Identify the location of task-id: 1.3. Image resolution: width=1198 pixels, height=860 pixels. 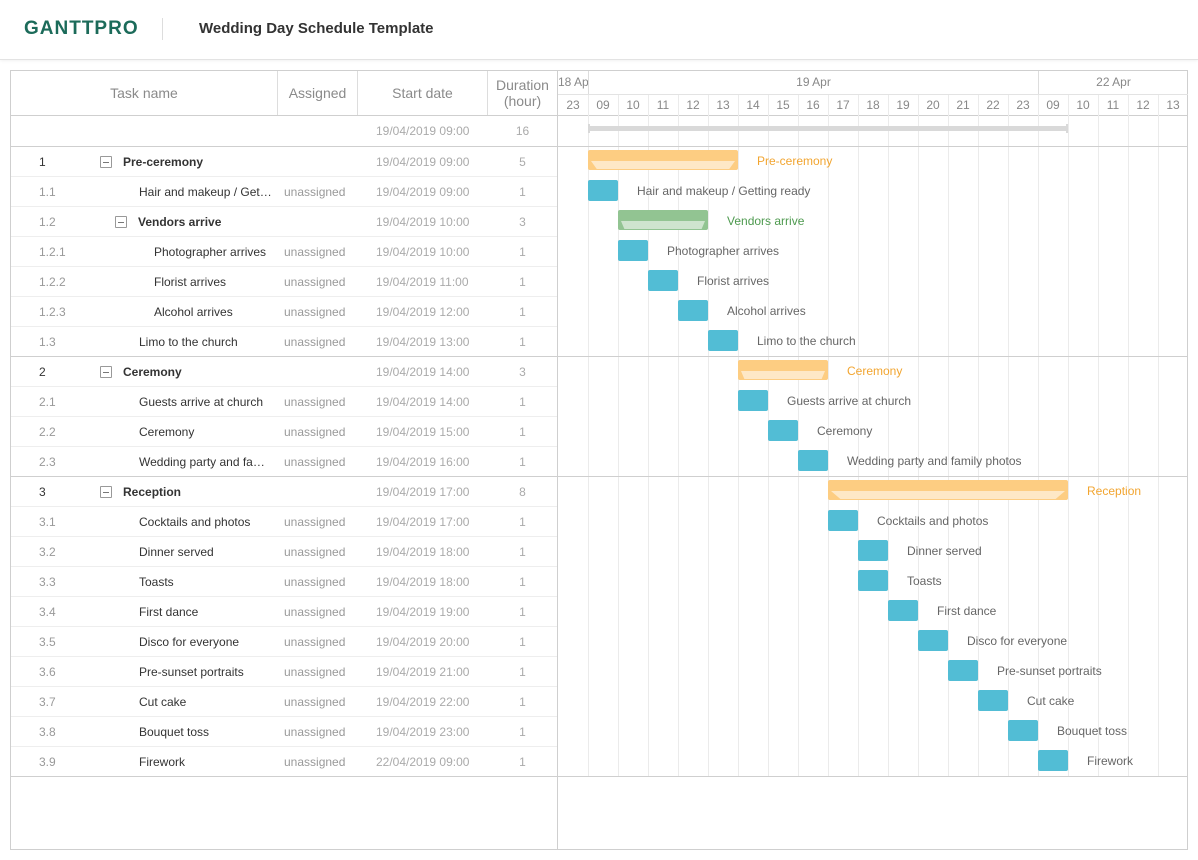
(47, 342).